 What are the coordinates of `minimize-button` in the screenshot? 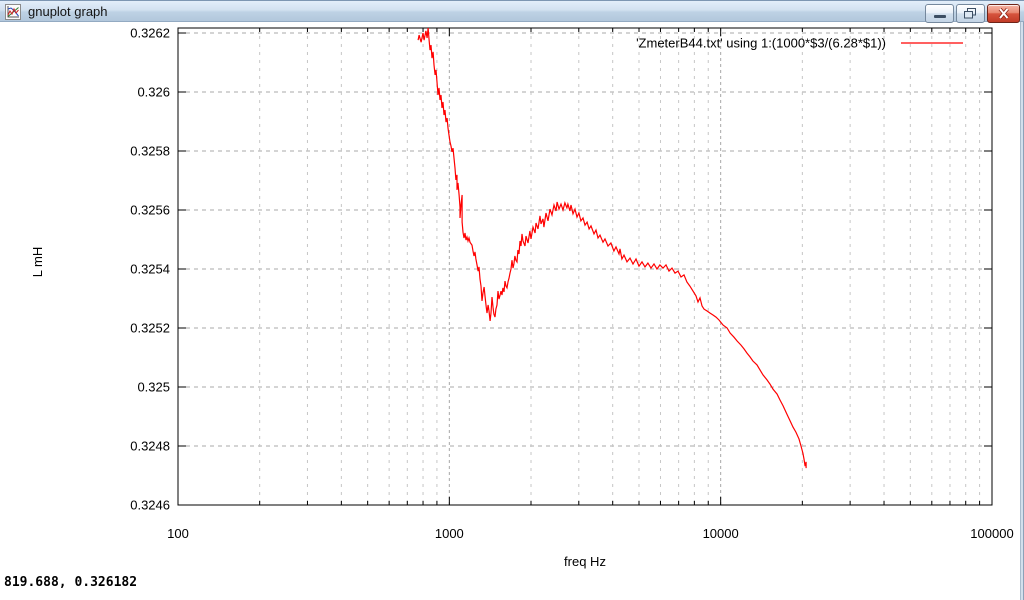 It's located at (939, 13).